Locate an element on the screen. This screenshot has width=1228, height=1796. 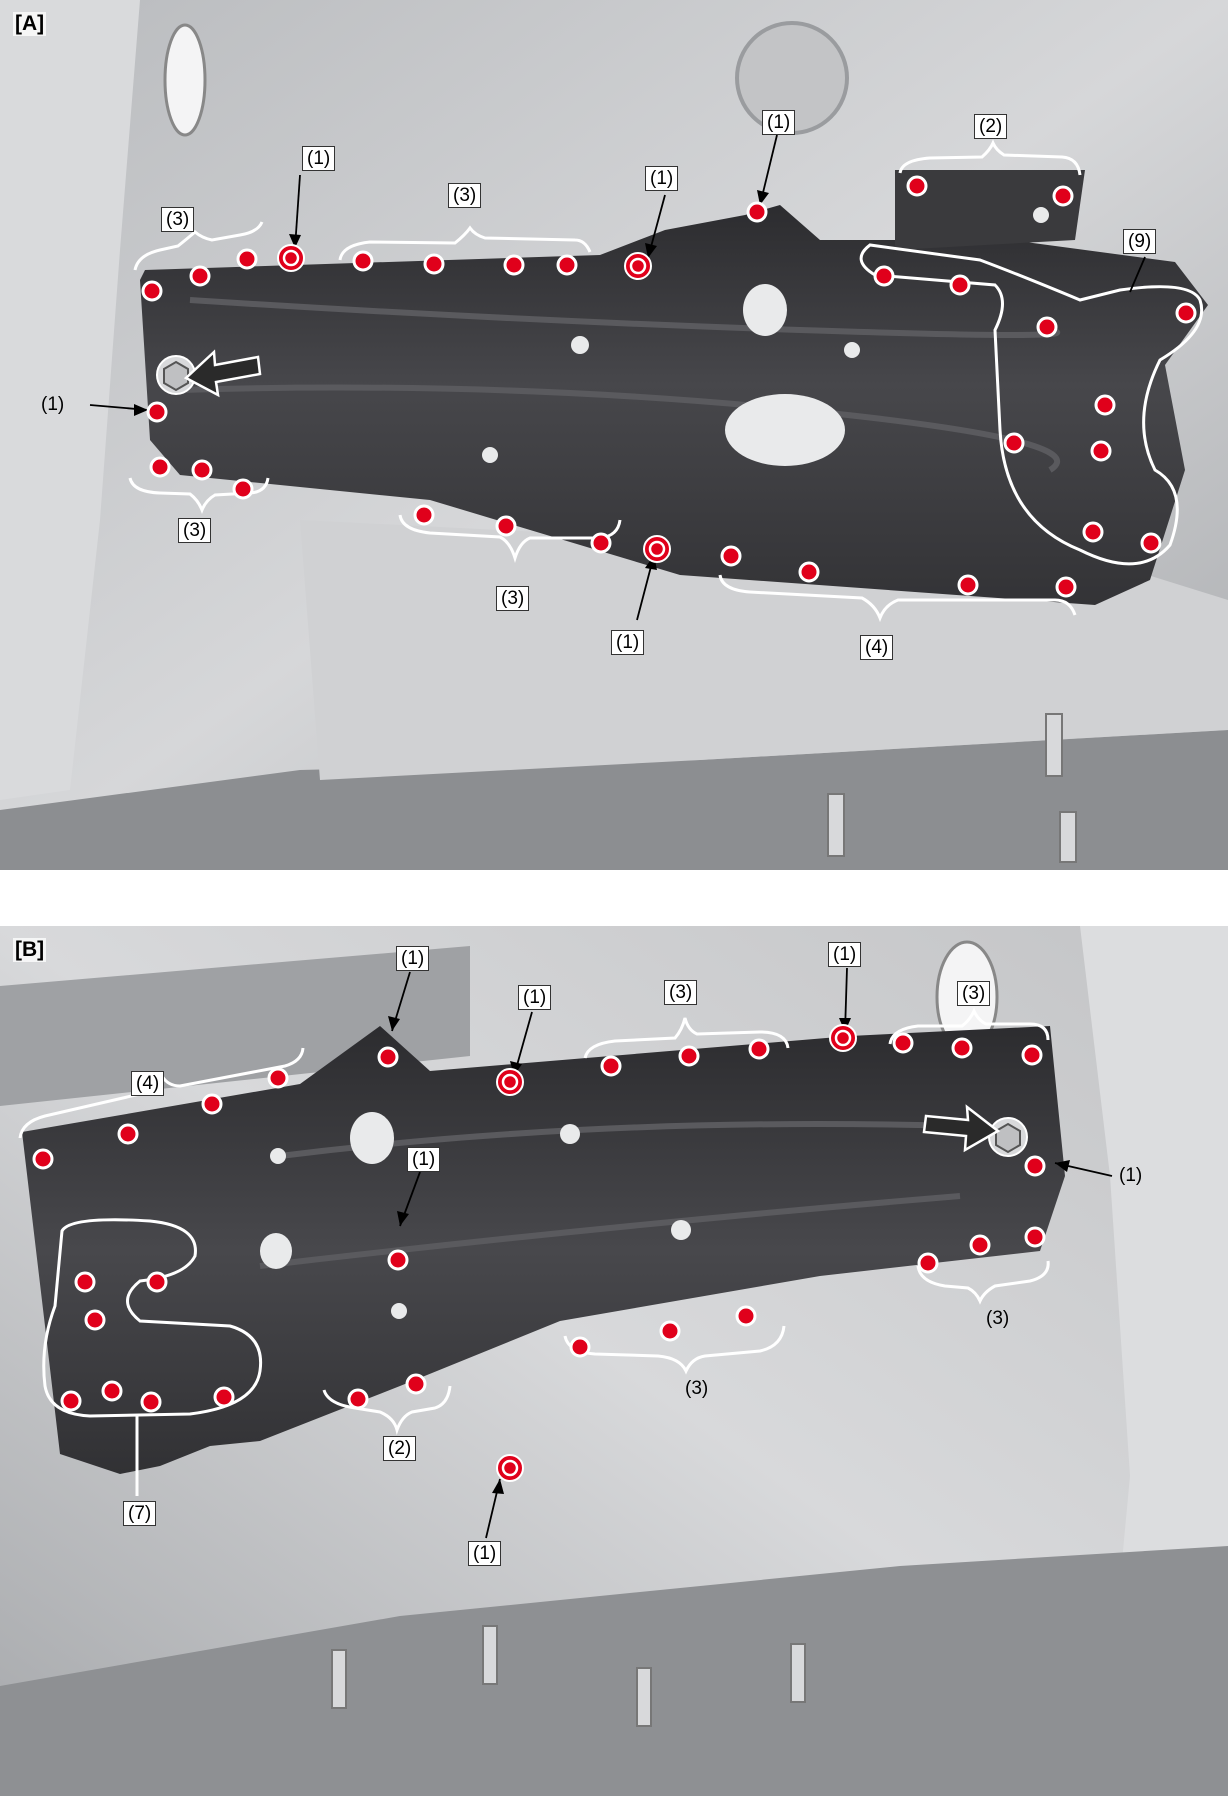
oval-hole is located at coordinates (185, 80).